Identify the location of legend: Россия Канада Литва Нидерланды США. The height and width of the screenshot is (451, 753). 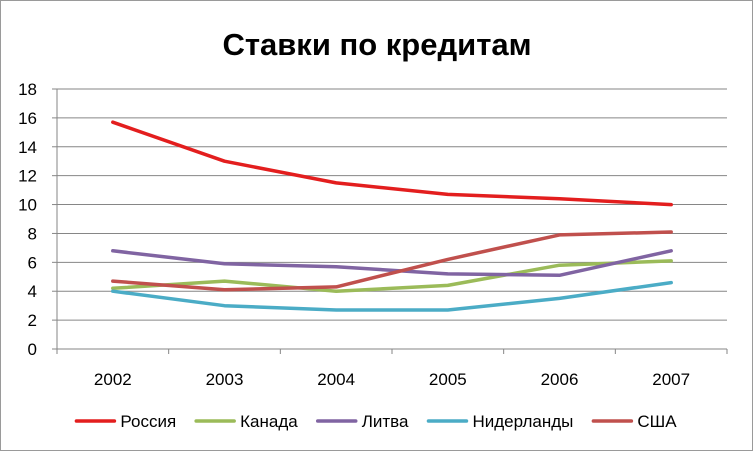
(375, 421).